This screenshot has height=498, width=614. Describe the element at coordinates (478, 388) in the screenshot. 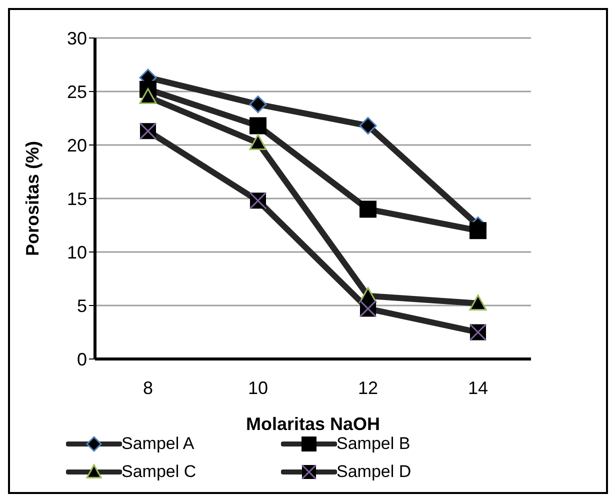

I see `x-tick-label: 14` at that location.